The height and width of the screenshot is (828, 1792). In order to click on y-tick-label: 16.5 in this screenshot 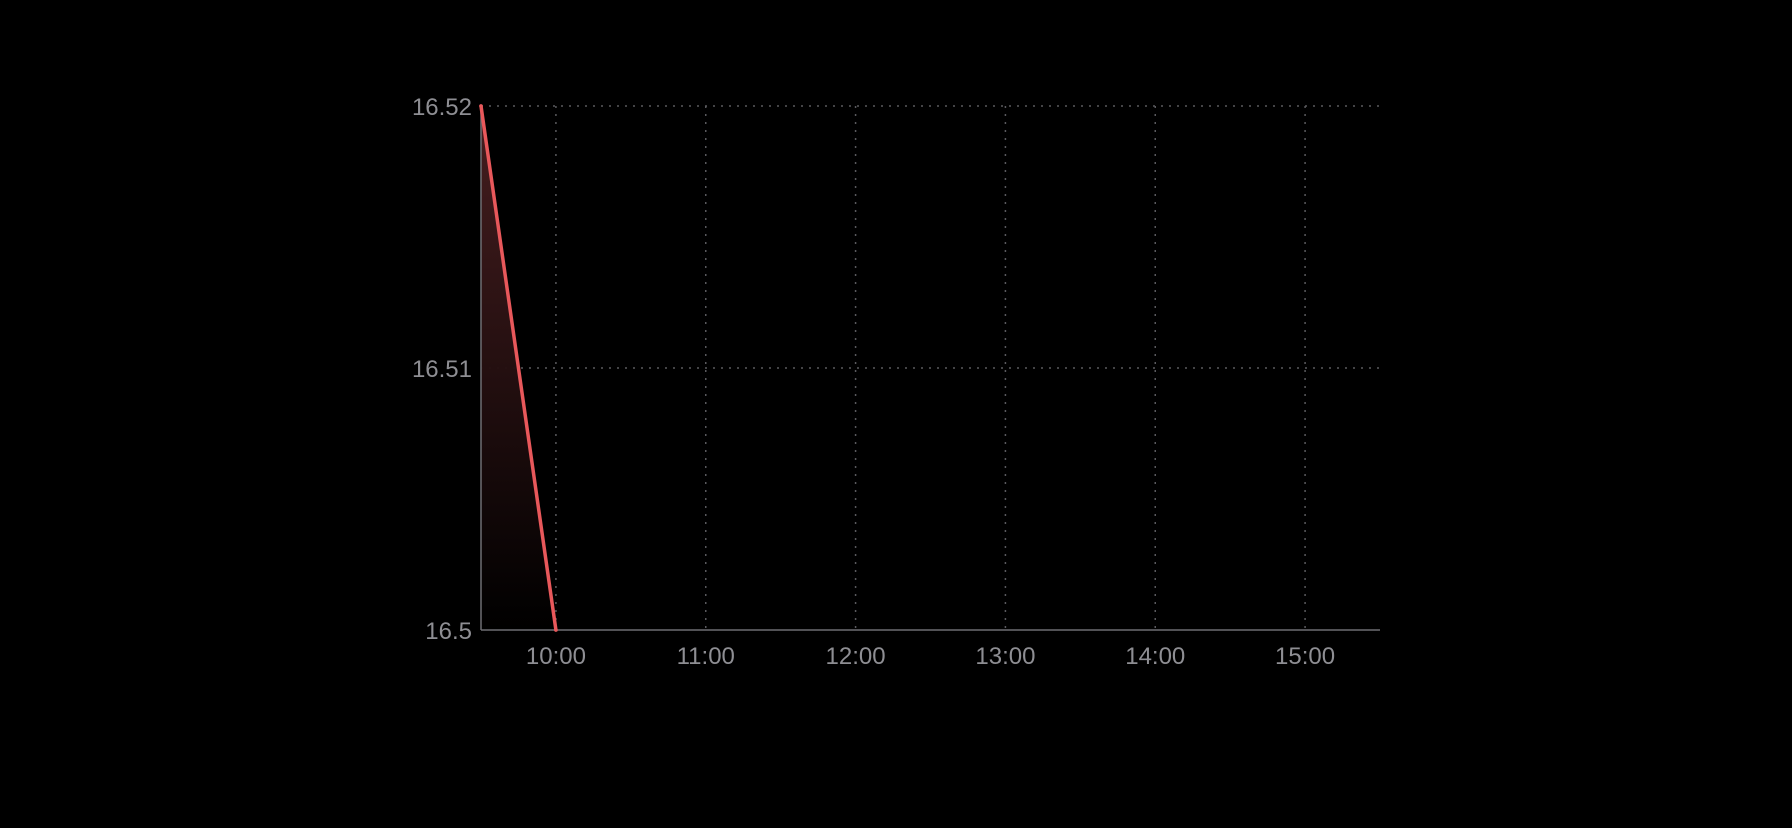, I will do `click(448, 631)`.